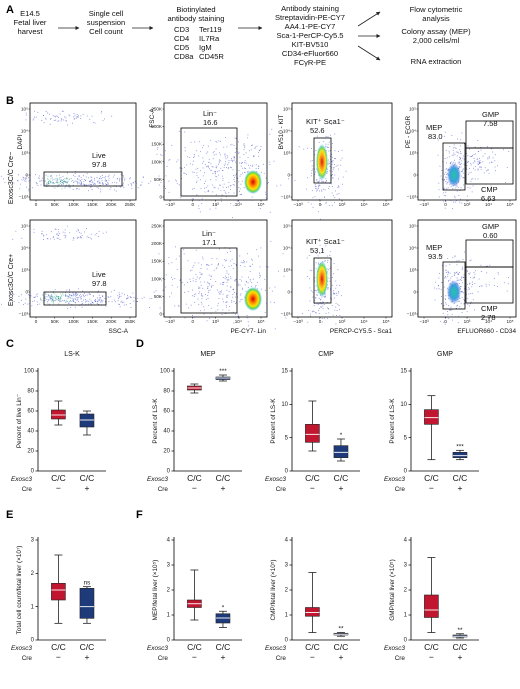 The width and height of the screenshot is (520, 689). What do you see at coordinates (223, 607) in the screenshot?
I see `significance-5: *` at bounding box center [223, 607].